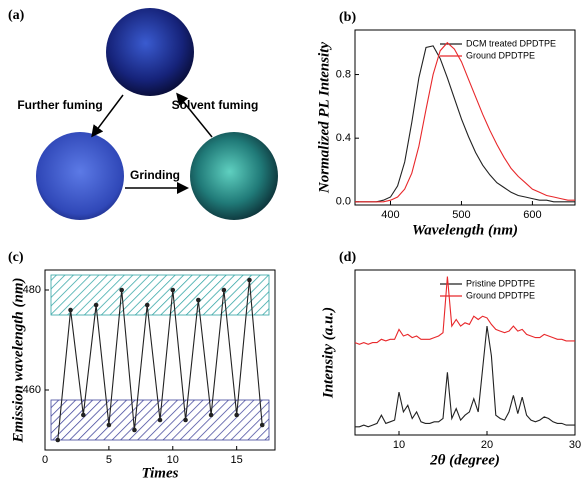 The height and width of the screenshot is (486, 581). I want to click on x-axis-label: Wavelength (nm), so click(465, 230).